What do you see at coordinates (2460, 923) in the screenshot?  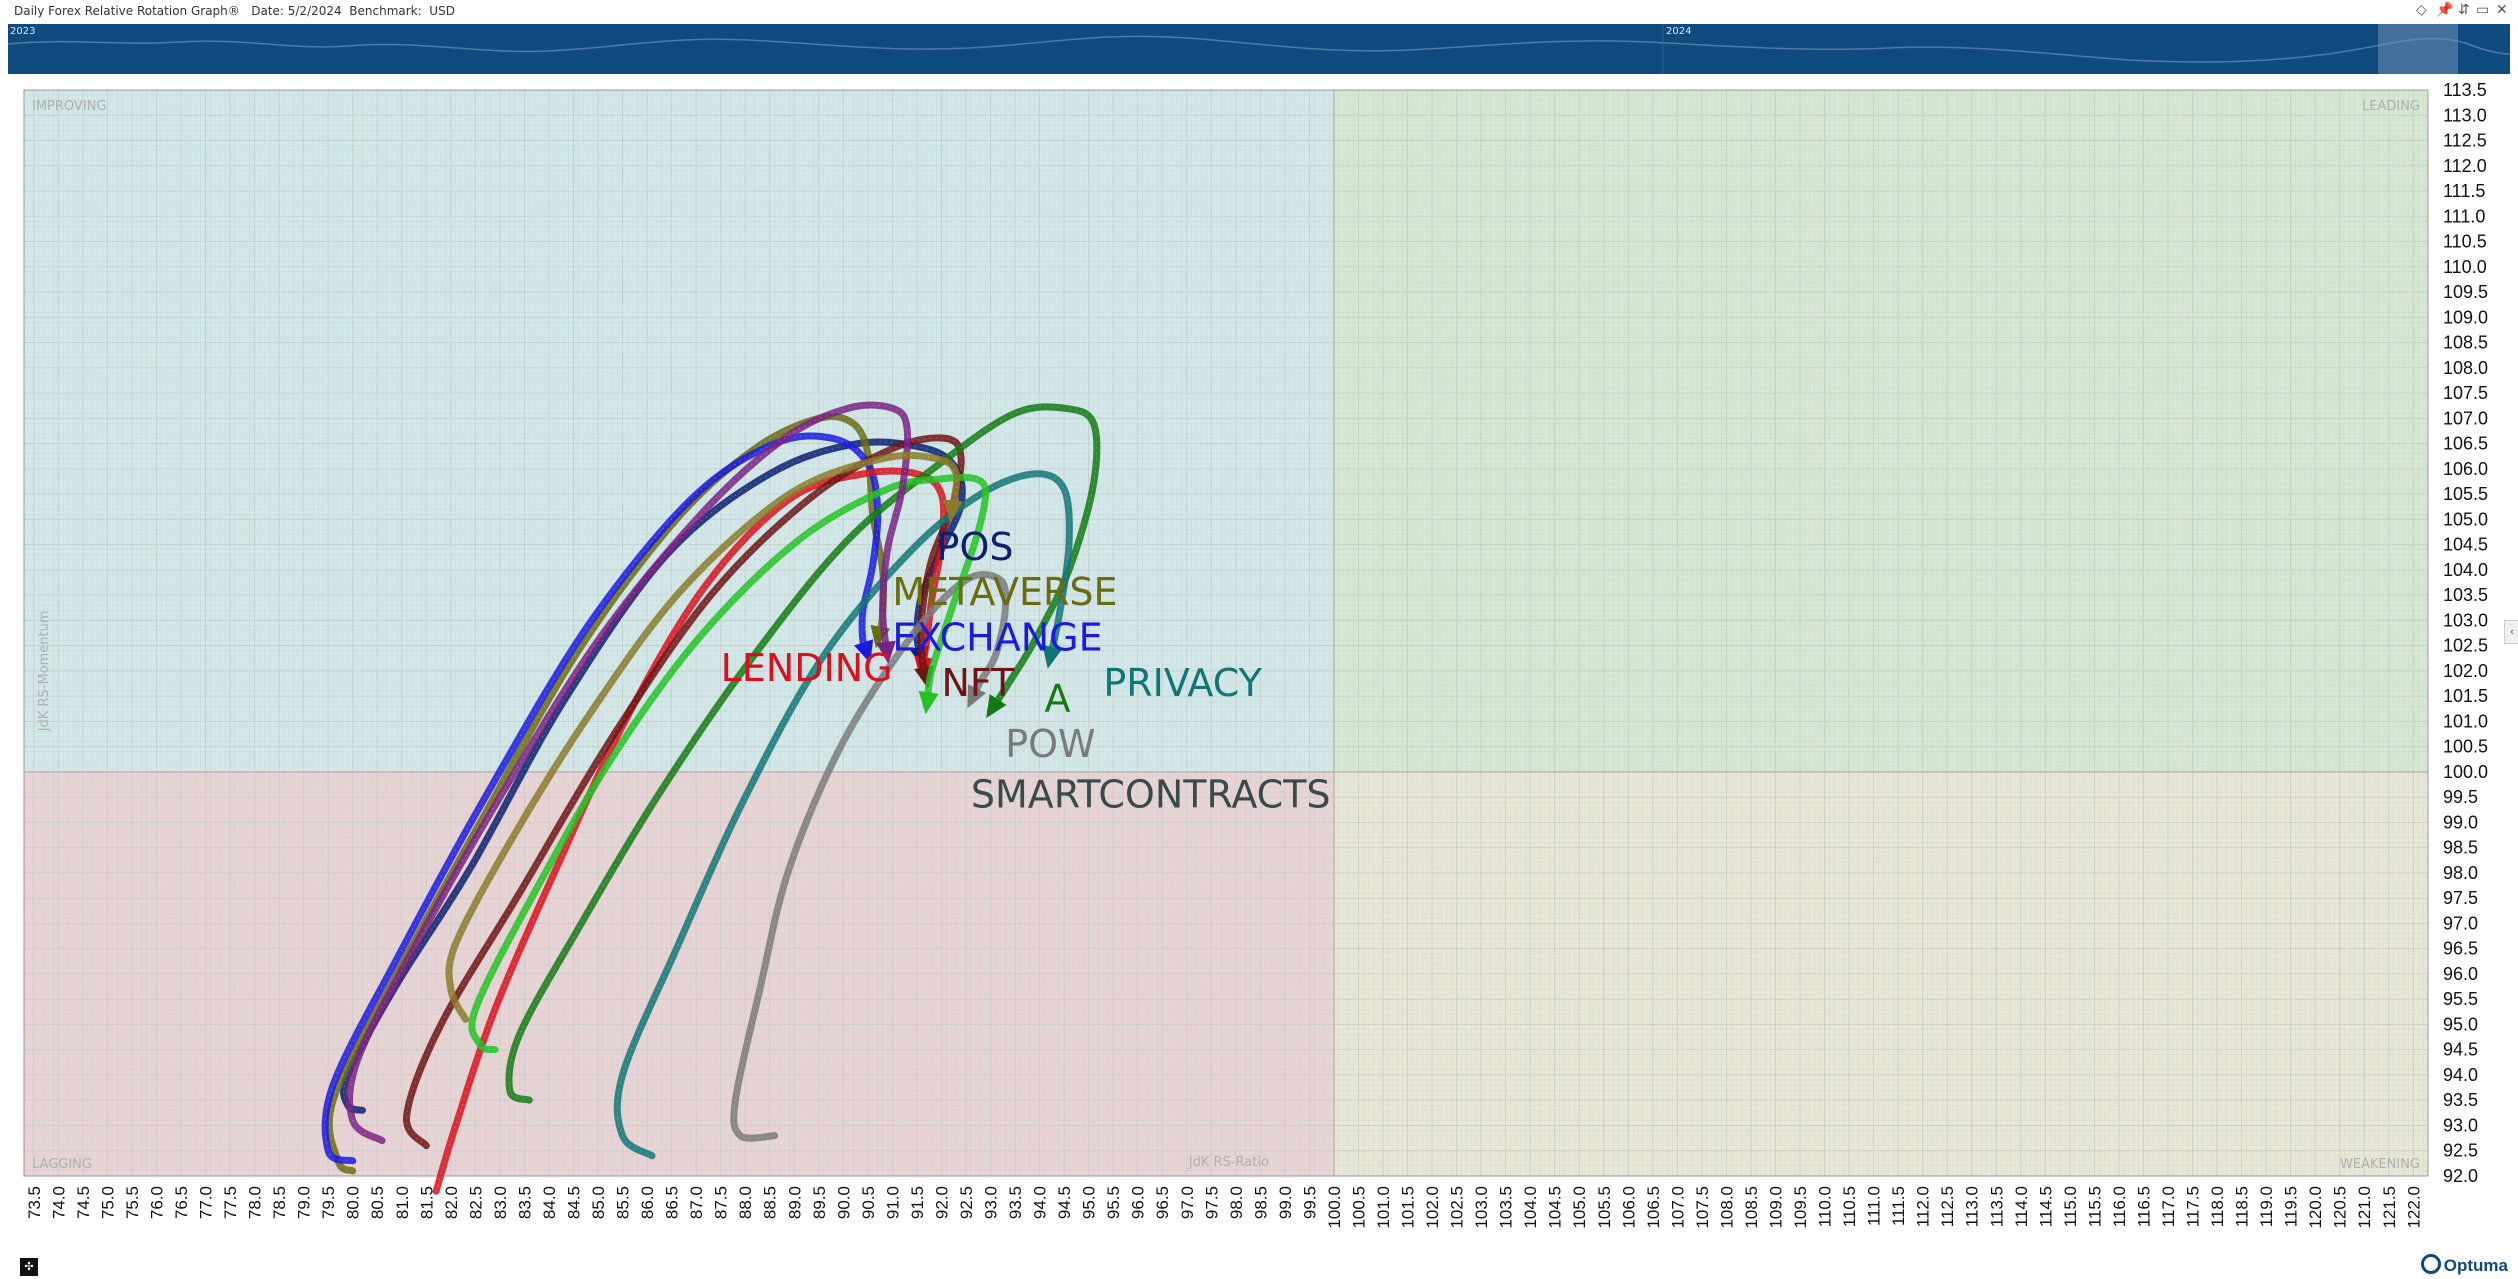 I see `y-tick-label: 97.0` at bounding box center [2460, 923].